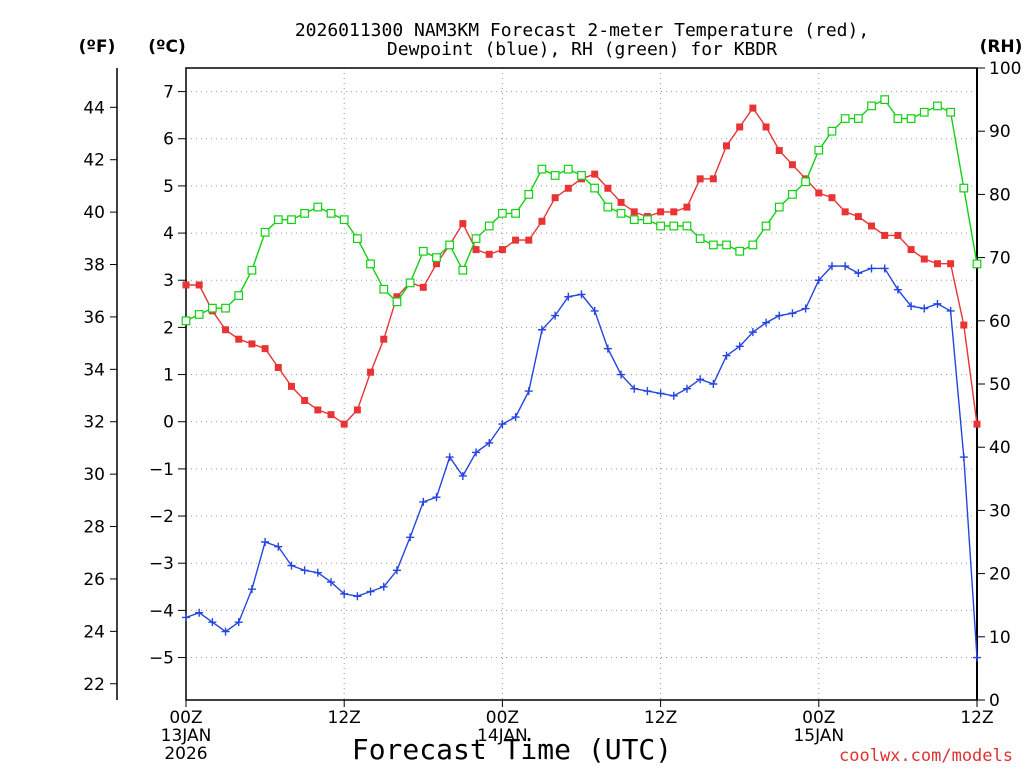 This screenshot has height=768, width=1024. I want to click on rh-tick-label: 100, so click(1005, 69).